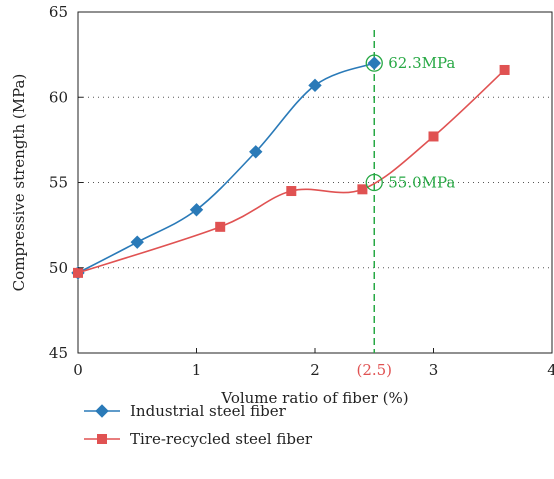 This screenshot has width=554, height=479. Describe the element at coordinates (58, 12) in the screenshot. I see `y-tick-label-4: 65` at that location.